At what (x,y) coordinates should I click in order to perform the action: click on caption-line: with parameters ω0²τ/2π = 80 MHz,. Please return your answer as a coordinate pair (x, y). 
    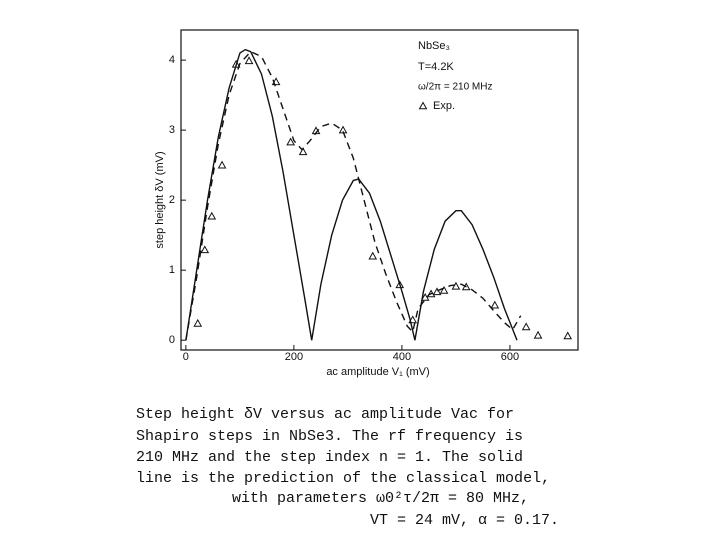
    Looking at the image, I should click on (380, 498).